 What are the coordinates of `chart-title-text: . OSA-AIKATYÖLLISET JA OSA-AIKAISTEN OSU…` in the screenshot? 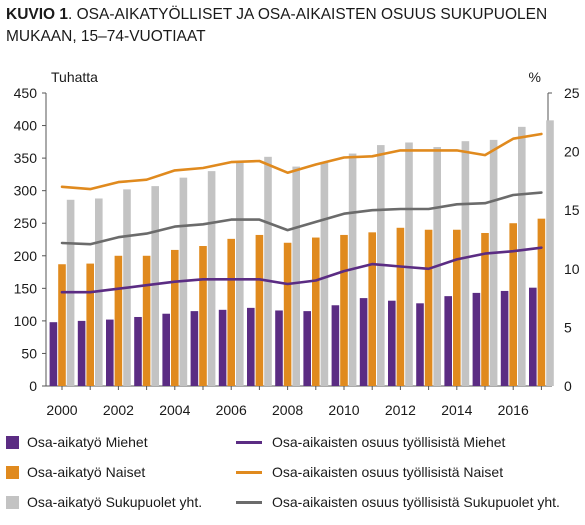 It's located at (277, 25).